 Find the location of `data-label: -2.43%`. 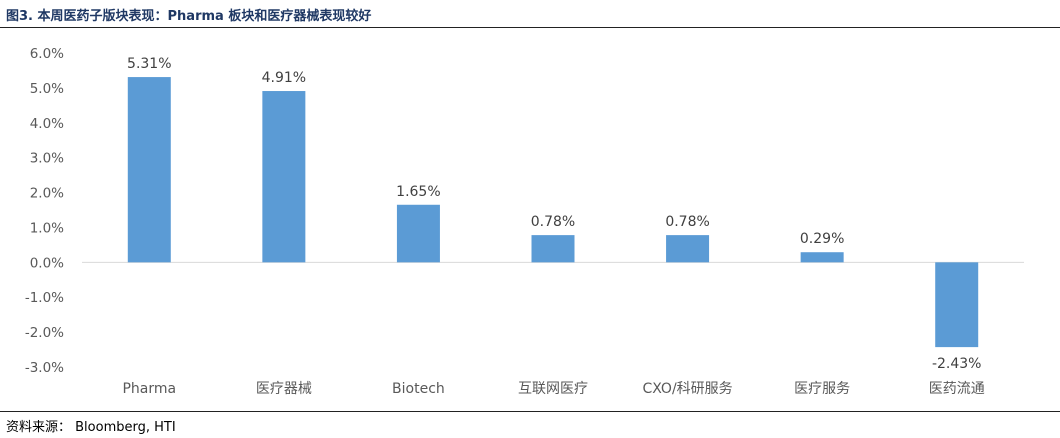

data-label: -2.43% is located at coordinates (957, 364).